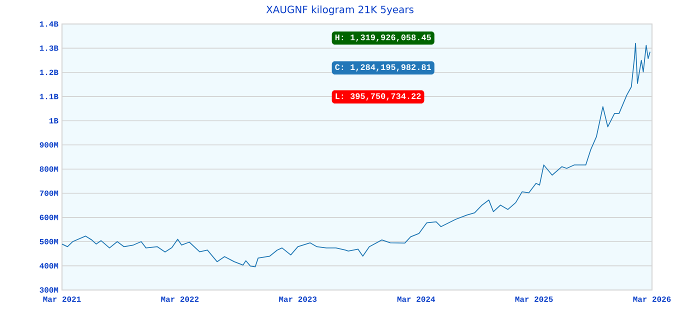  Describe the element at coordinates (378, 96) in the screenshot. I see `annotation: L: 395,750,734.22` at that location.